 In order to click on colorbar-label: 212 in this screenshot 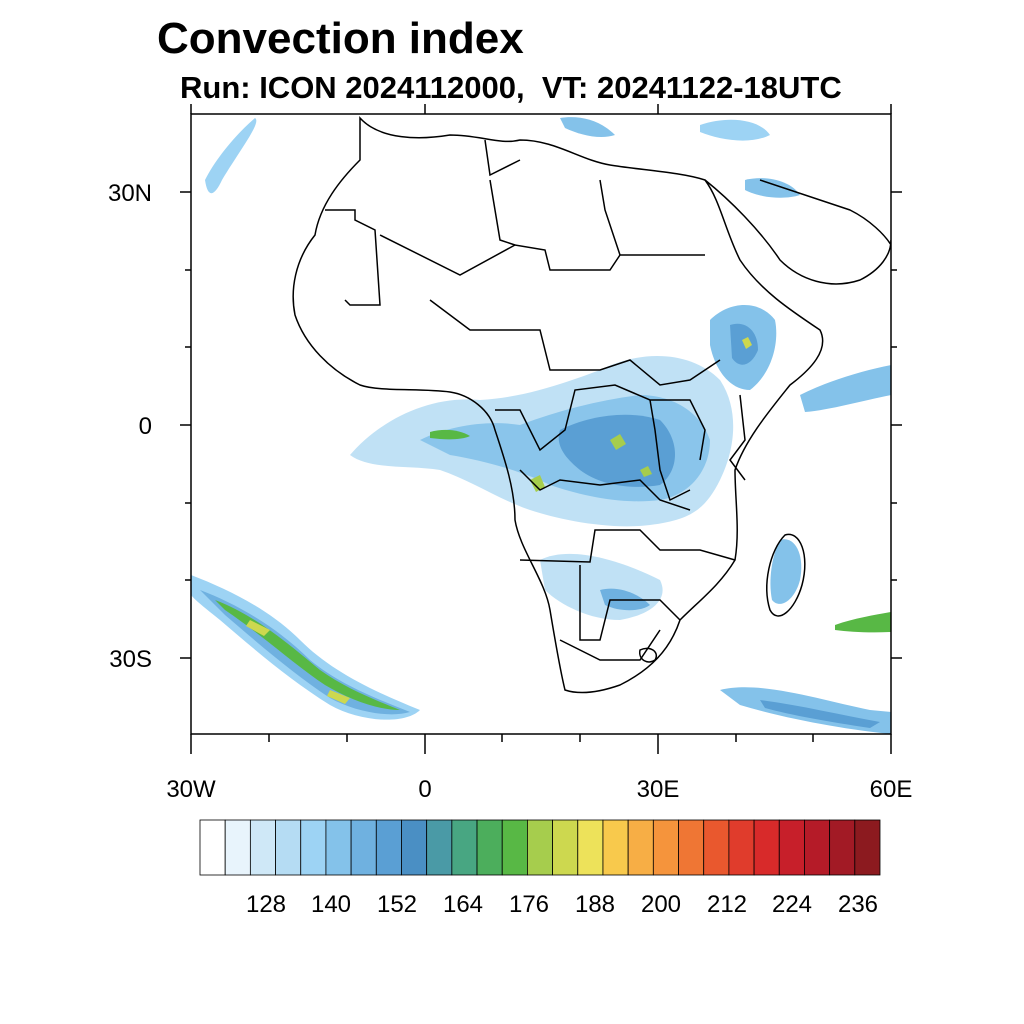, I will do `click(727, 904)`.